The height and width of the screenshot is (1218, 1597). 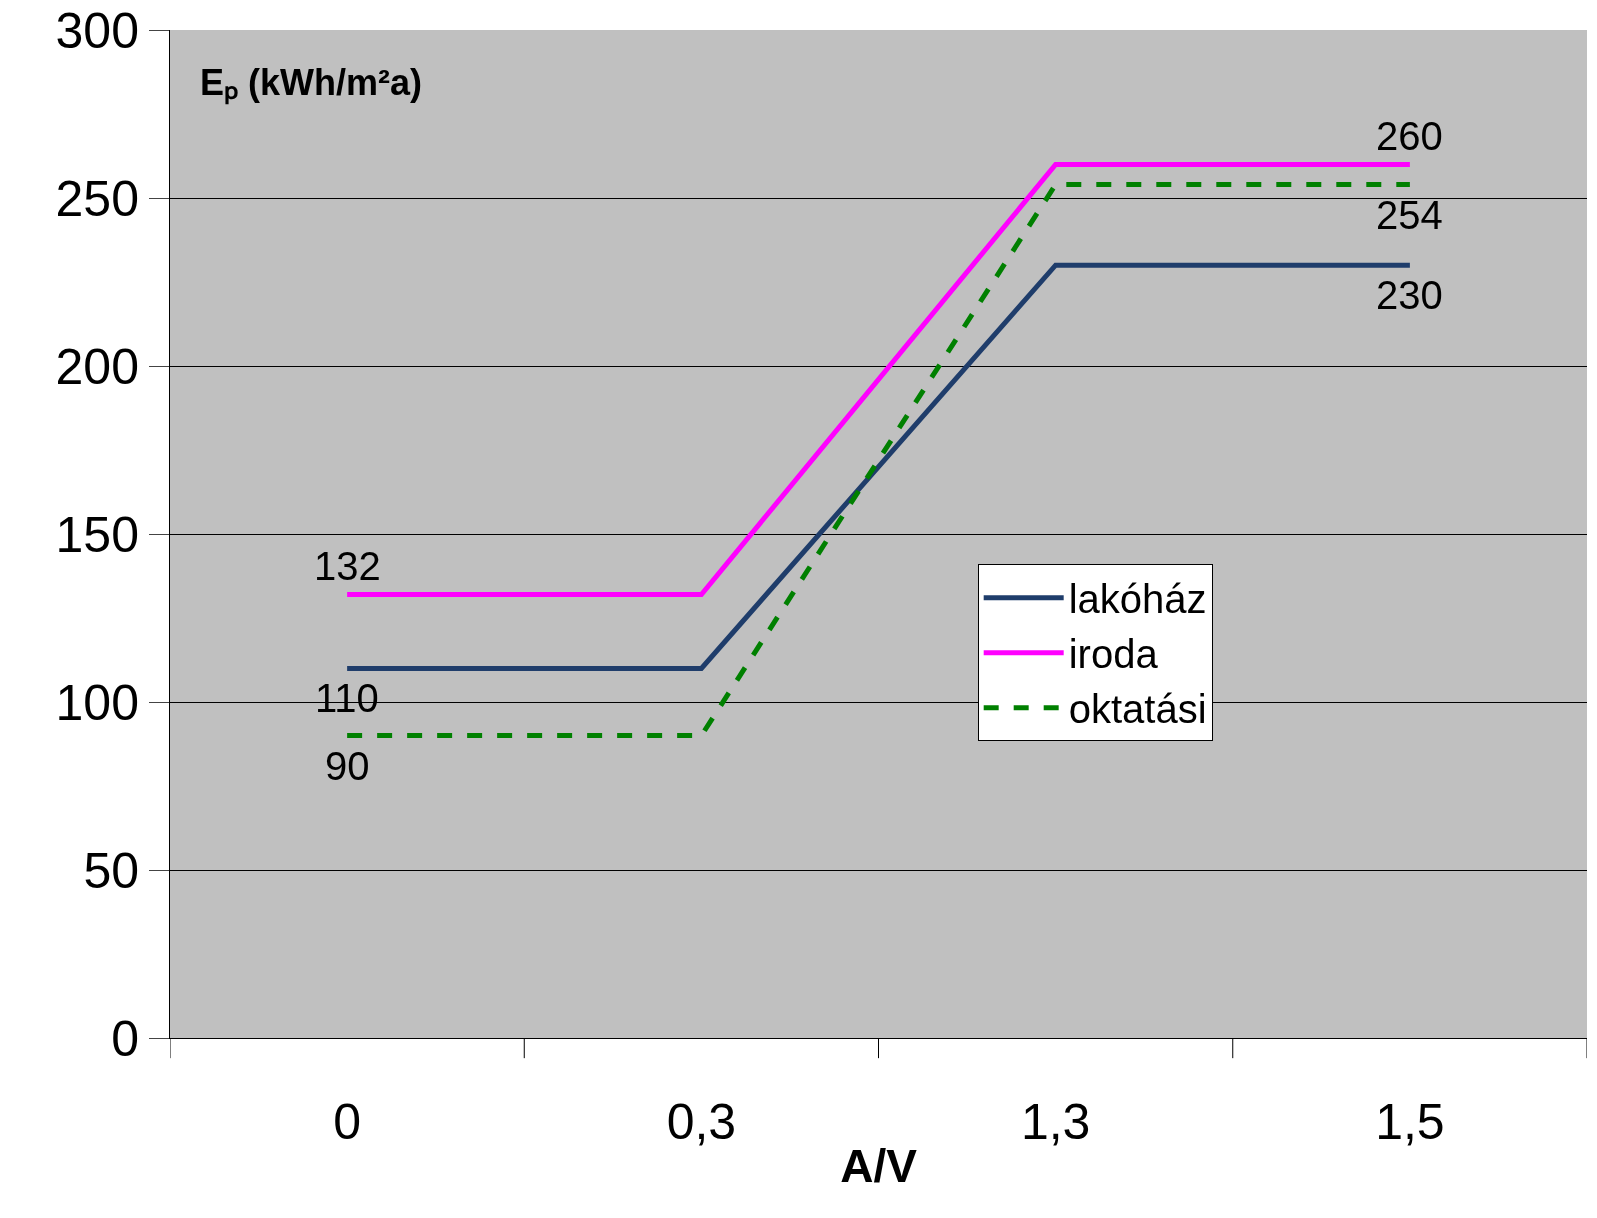 I want to click on y-tick-label: 50, so click(x=111, y=870).